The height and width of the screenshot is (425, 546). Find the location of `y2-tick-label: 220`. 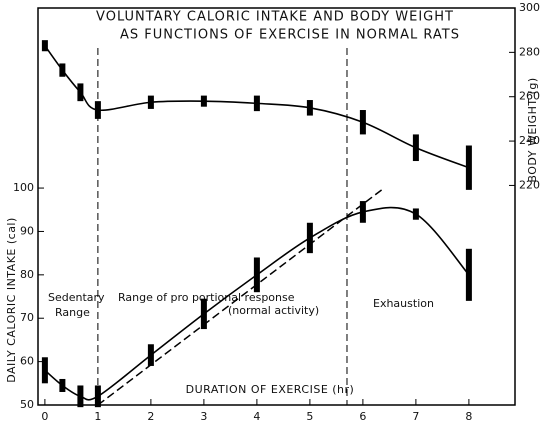

y2-tick-label: 220 is located at coordinates (529, 184).